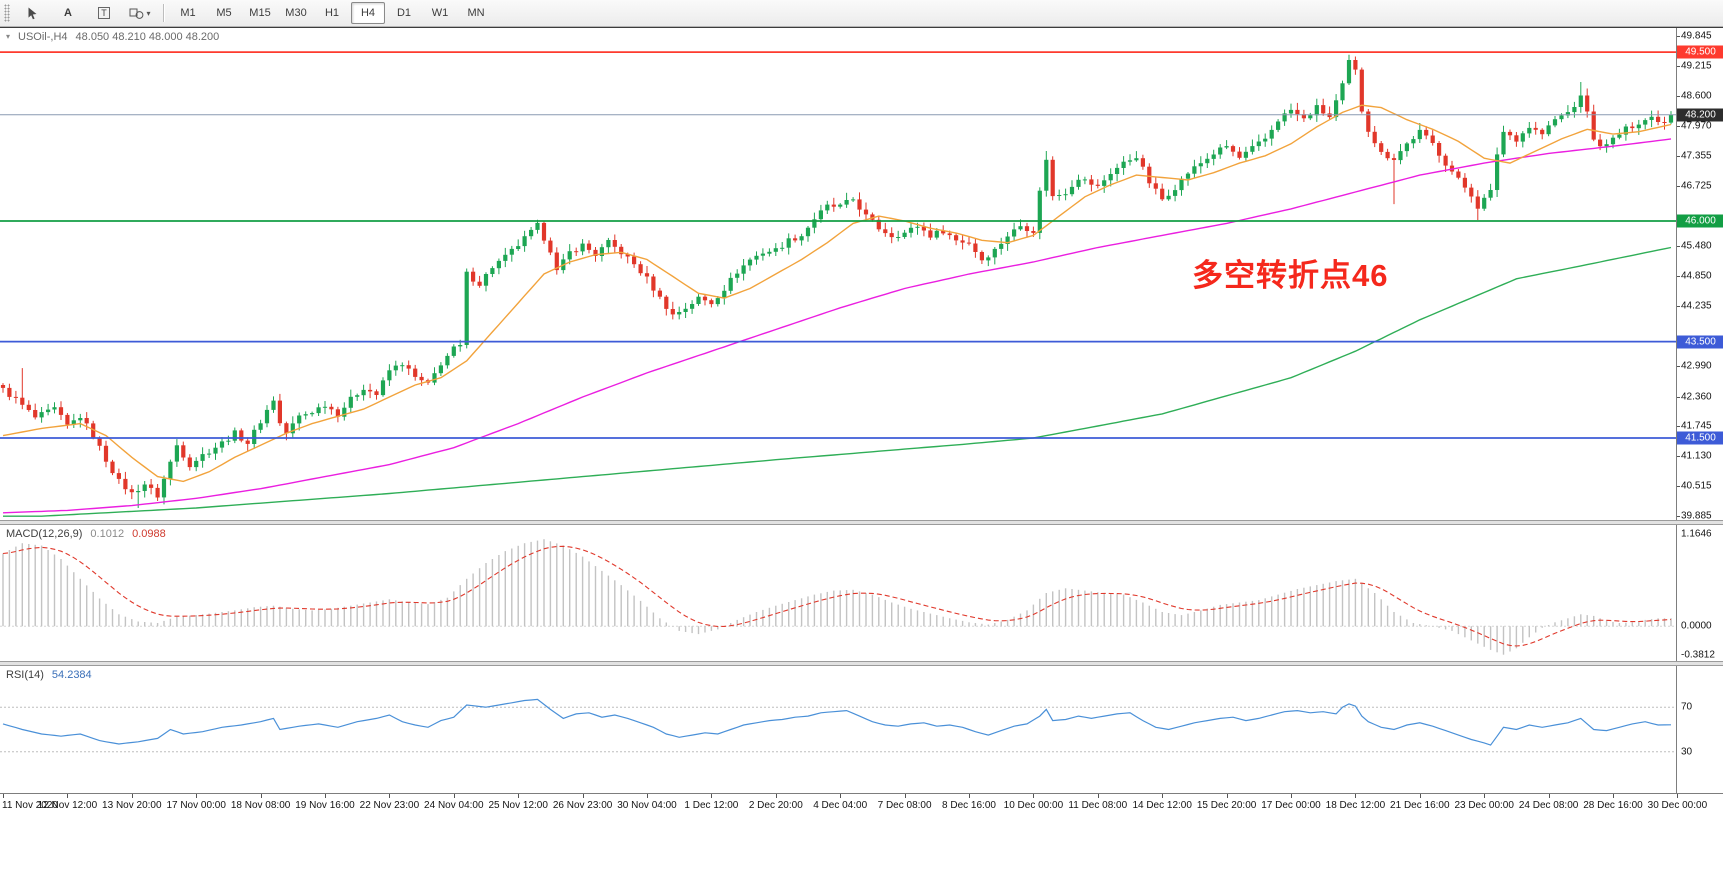 Image resolution: width=1723 pixels, height=893 pixels. What do you see at coordinates (1687, 707) in the screenshot?
I see `rsi-scale-upper: 70` at bounding box center [1687, 707].